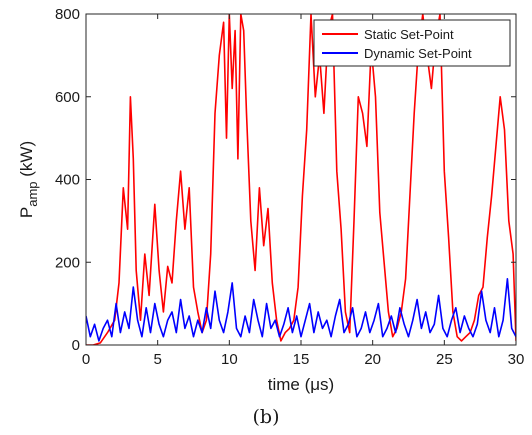 This screenshot has height=435, width=532. I want to click on x-tick-label: 5, so click(157, 359).